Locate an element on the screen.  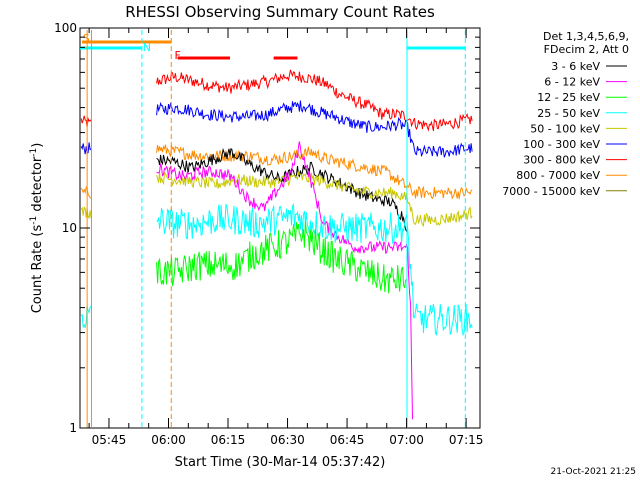
flag-letter: F is located at coordinates (177, 55).